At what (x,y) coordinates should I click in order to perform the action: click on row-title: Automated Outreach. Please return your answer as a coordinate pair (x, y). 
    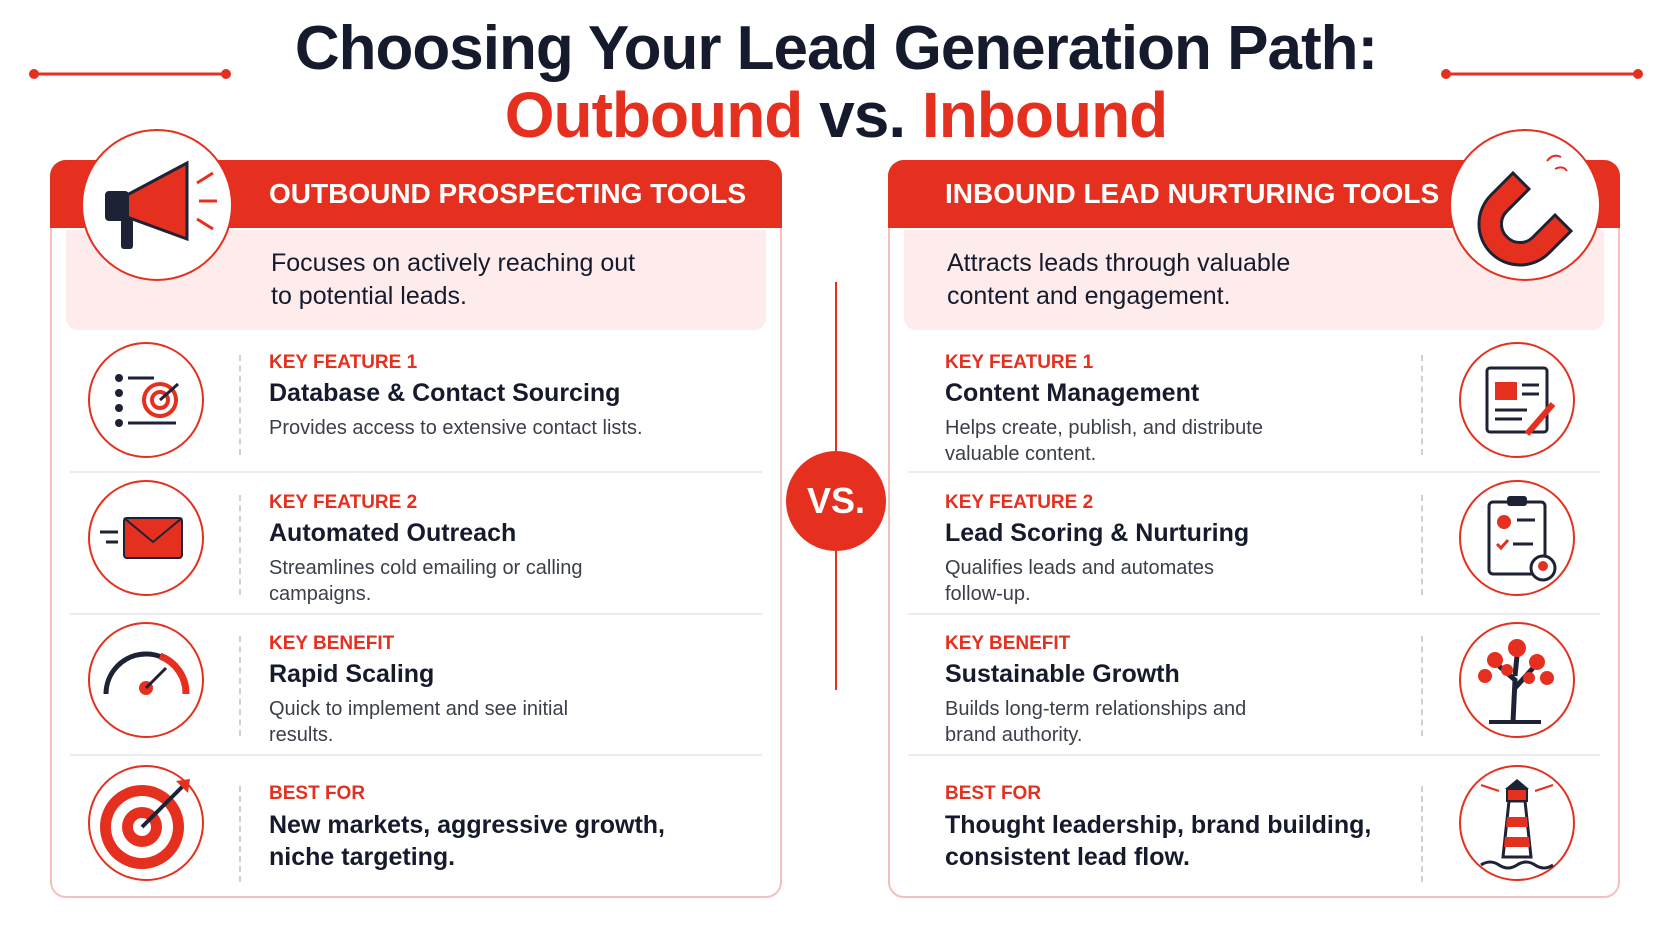
    Looking at the image, I should click on (393, 533).